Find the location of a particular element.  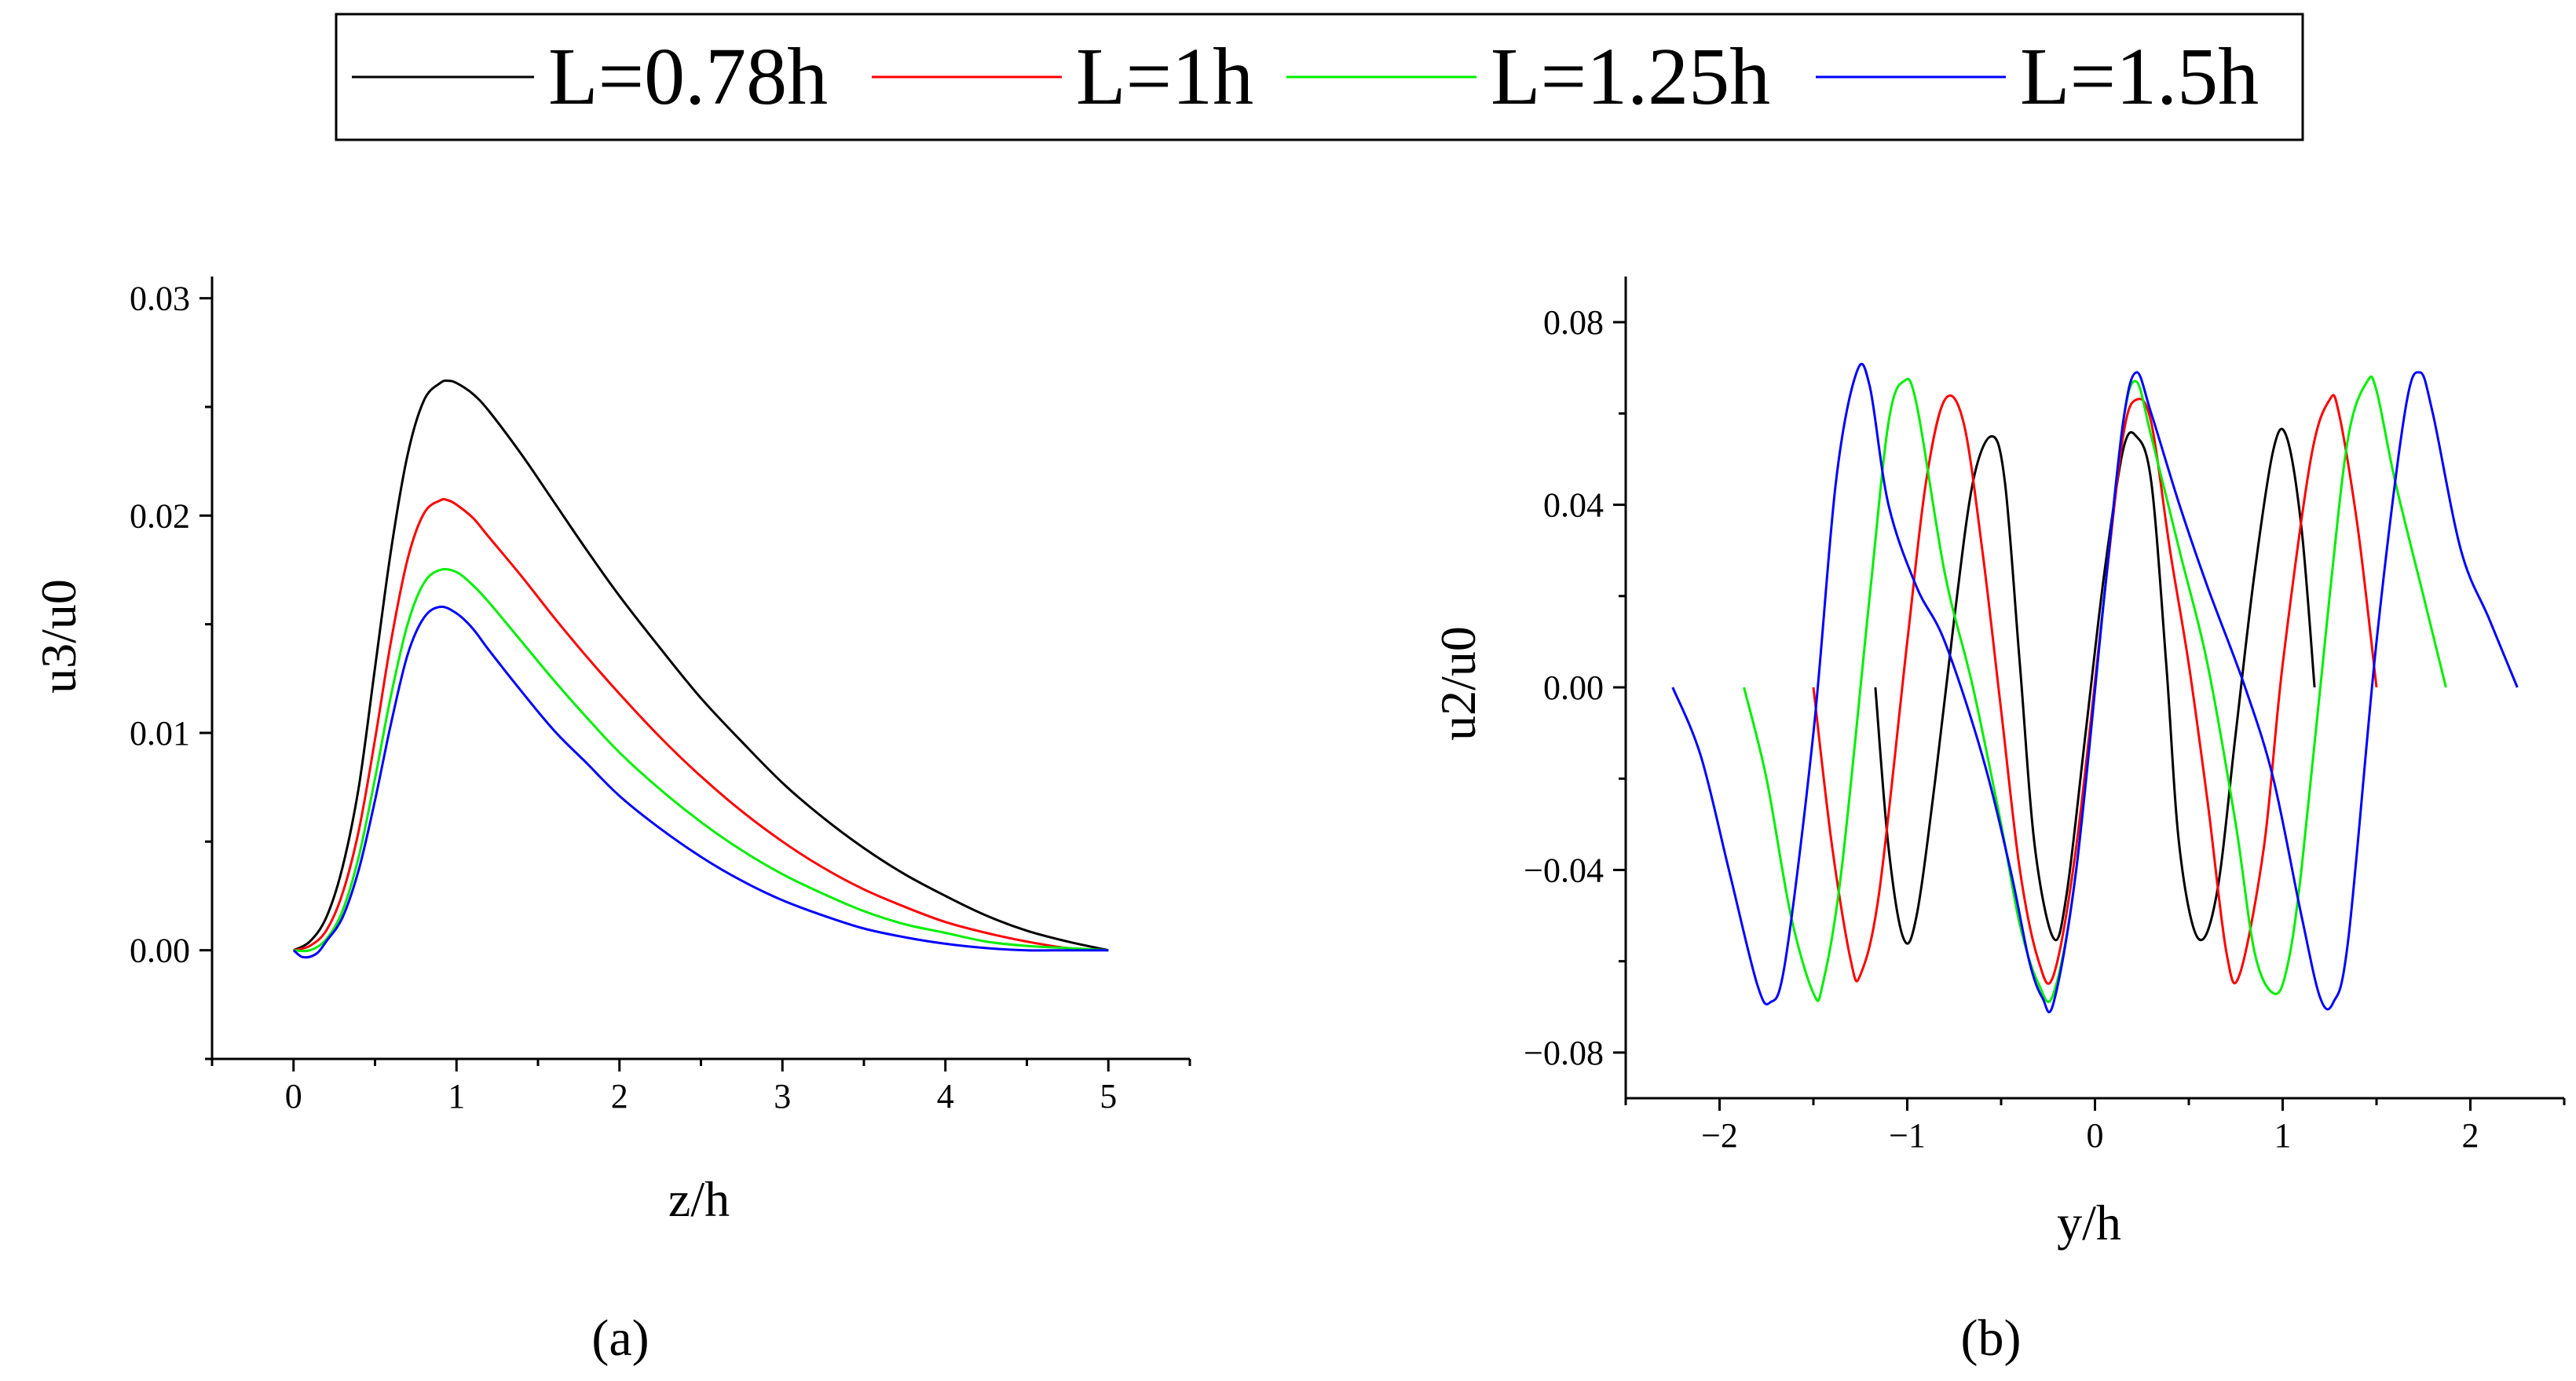

panel-a-y-tick-label: 0.02 is located at coordinates (160, 516).